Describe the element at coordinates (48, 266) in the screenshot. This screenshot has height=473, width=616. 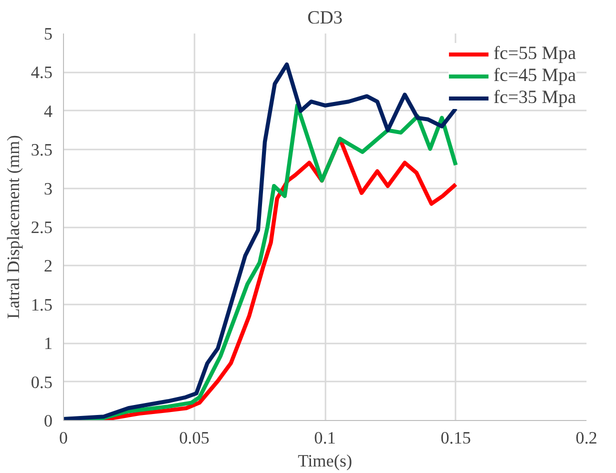
I see `y-tick-label: 2` at that location.